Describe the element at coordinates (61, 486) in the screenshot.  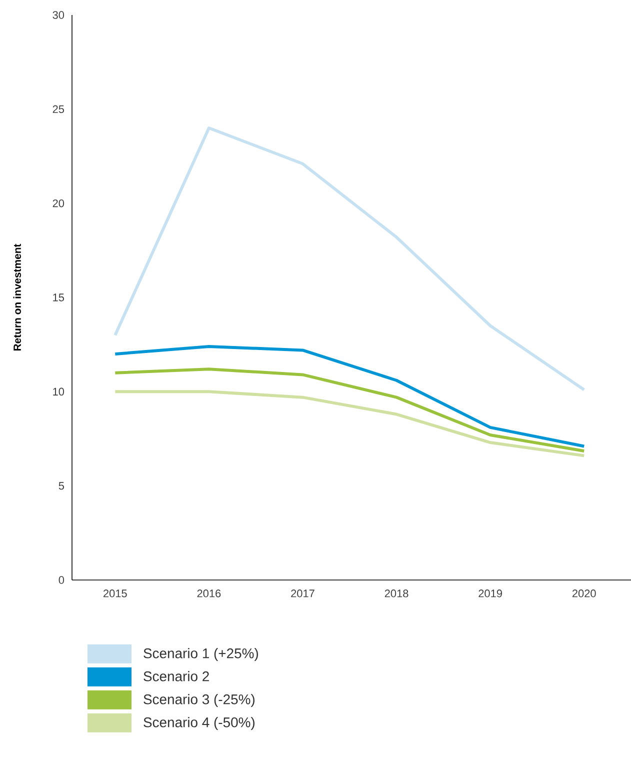
I see `y-tick-label: 5` at that location.